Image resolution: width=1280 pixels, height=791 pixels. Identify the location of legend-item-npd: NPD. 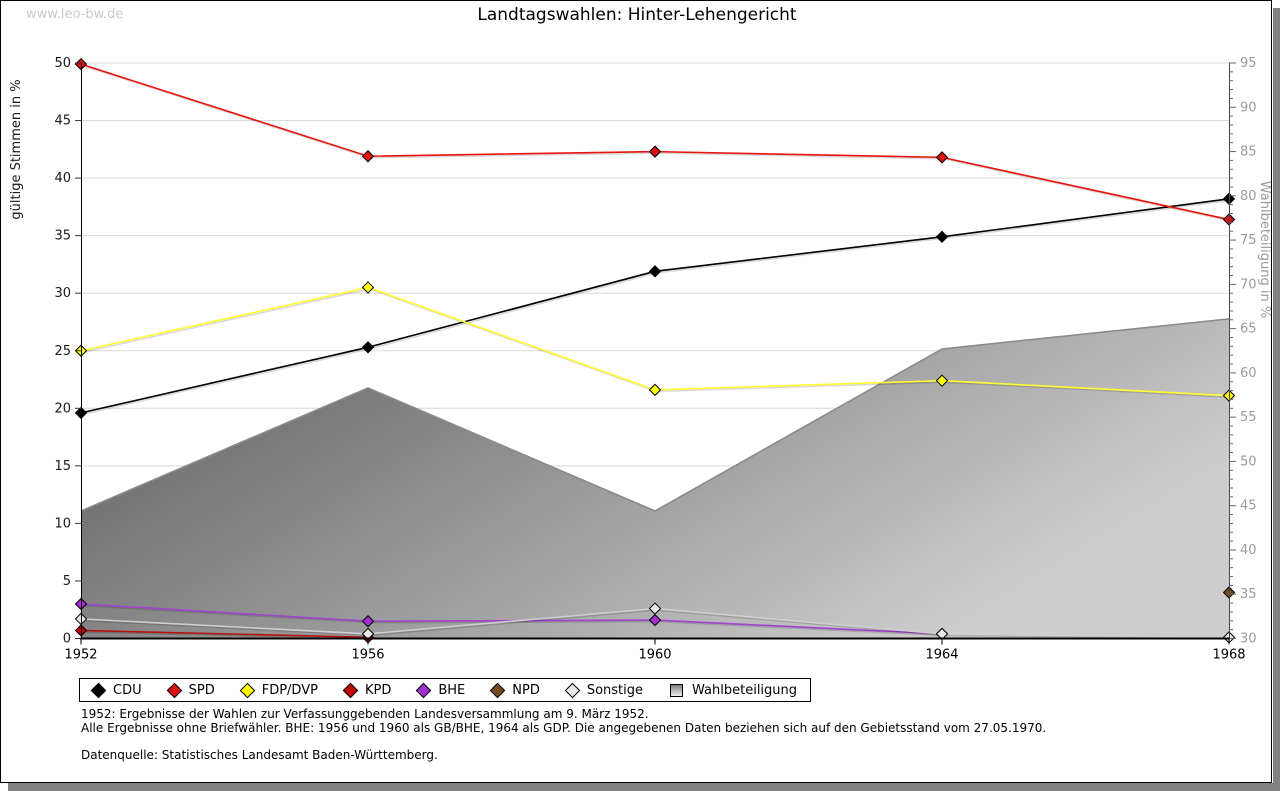
(514, 690).